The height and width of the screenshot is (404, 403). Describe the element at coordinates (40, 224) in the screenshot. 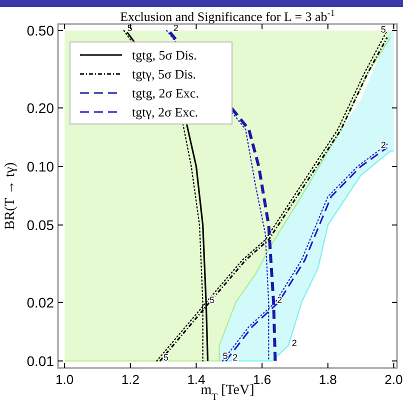

I see `y-tick-label: 0.05` at that location.